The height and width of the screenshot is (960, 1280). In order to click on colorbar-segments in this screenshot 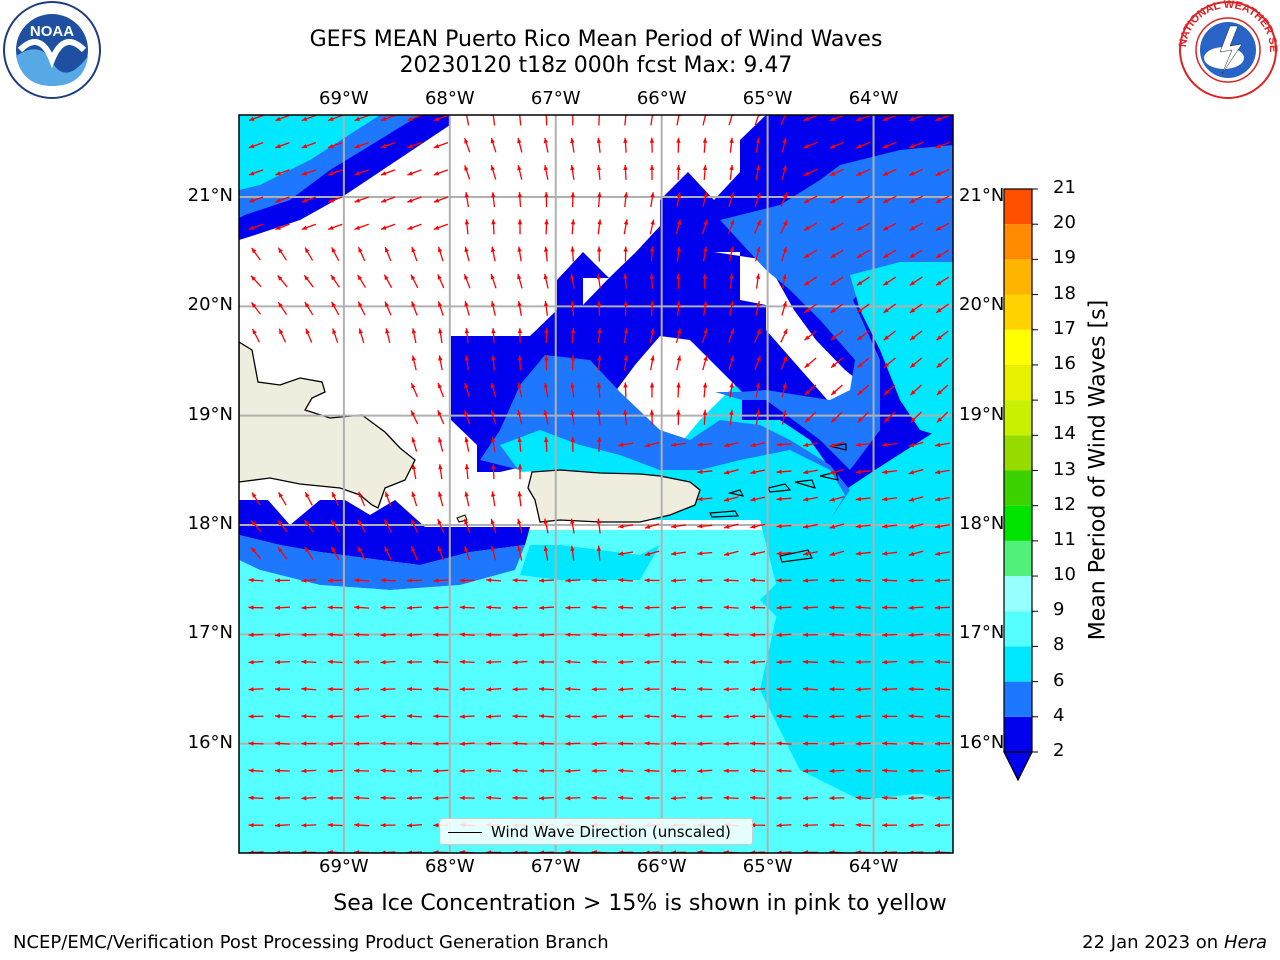, I will do `click(1018, 470)`.